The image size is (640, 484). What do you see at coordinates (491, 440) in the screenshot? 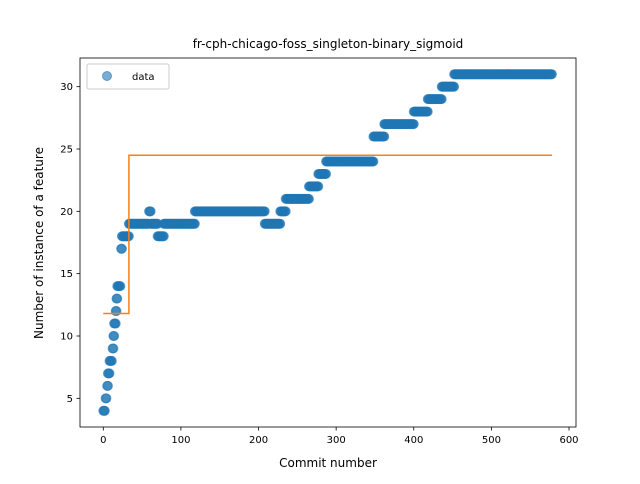
I see `x-tick-label: 500` at bounding box center [491, 440].